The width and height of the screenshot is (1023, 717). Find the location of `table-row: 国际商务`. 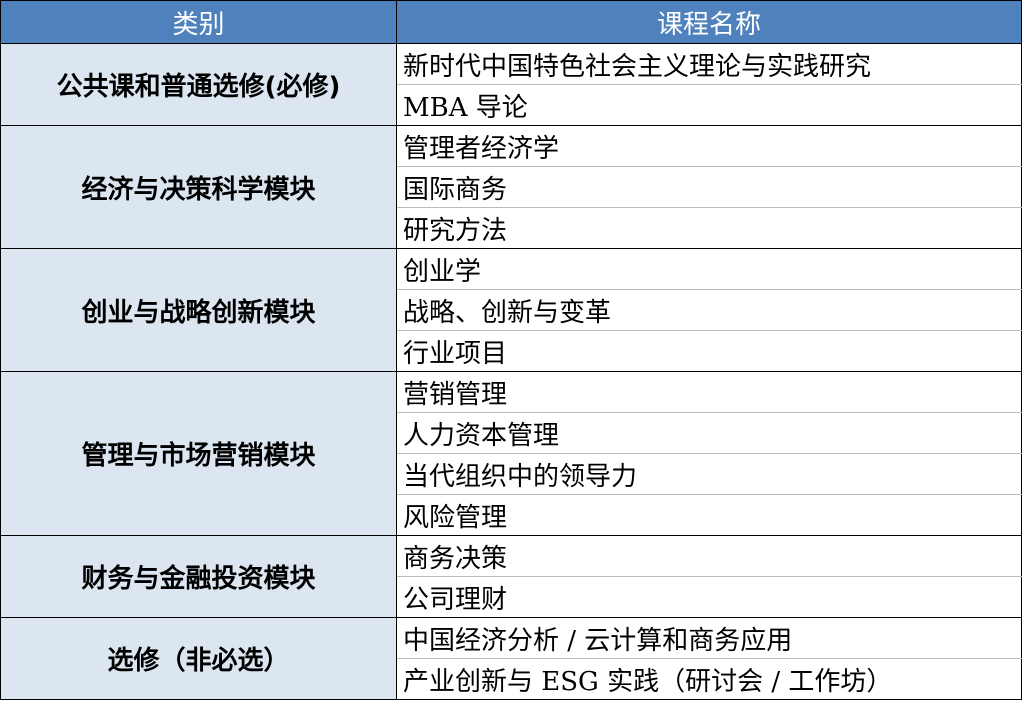

table-row: 国际商务 is located at coordinates (511, 187).